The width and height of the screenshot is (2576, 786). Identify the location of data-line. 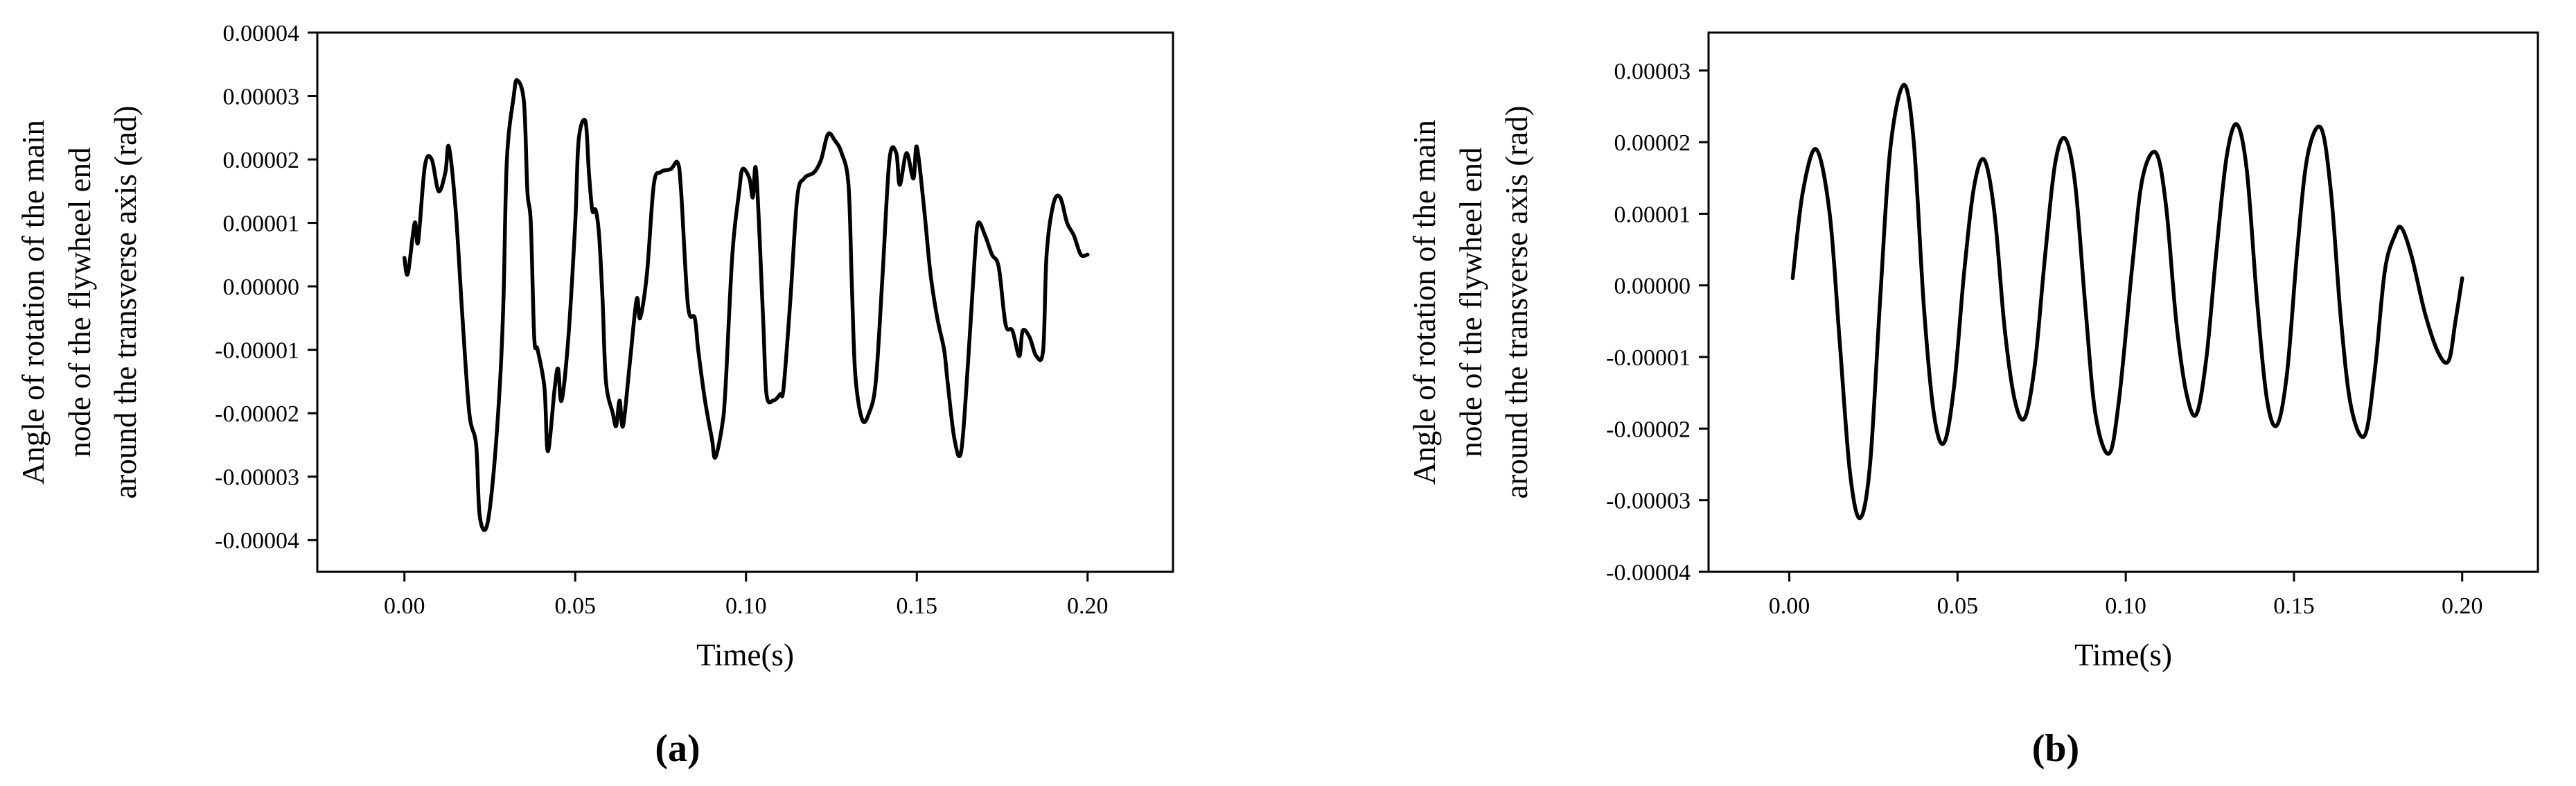
(2127, 301).